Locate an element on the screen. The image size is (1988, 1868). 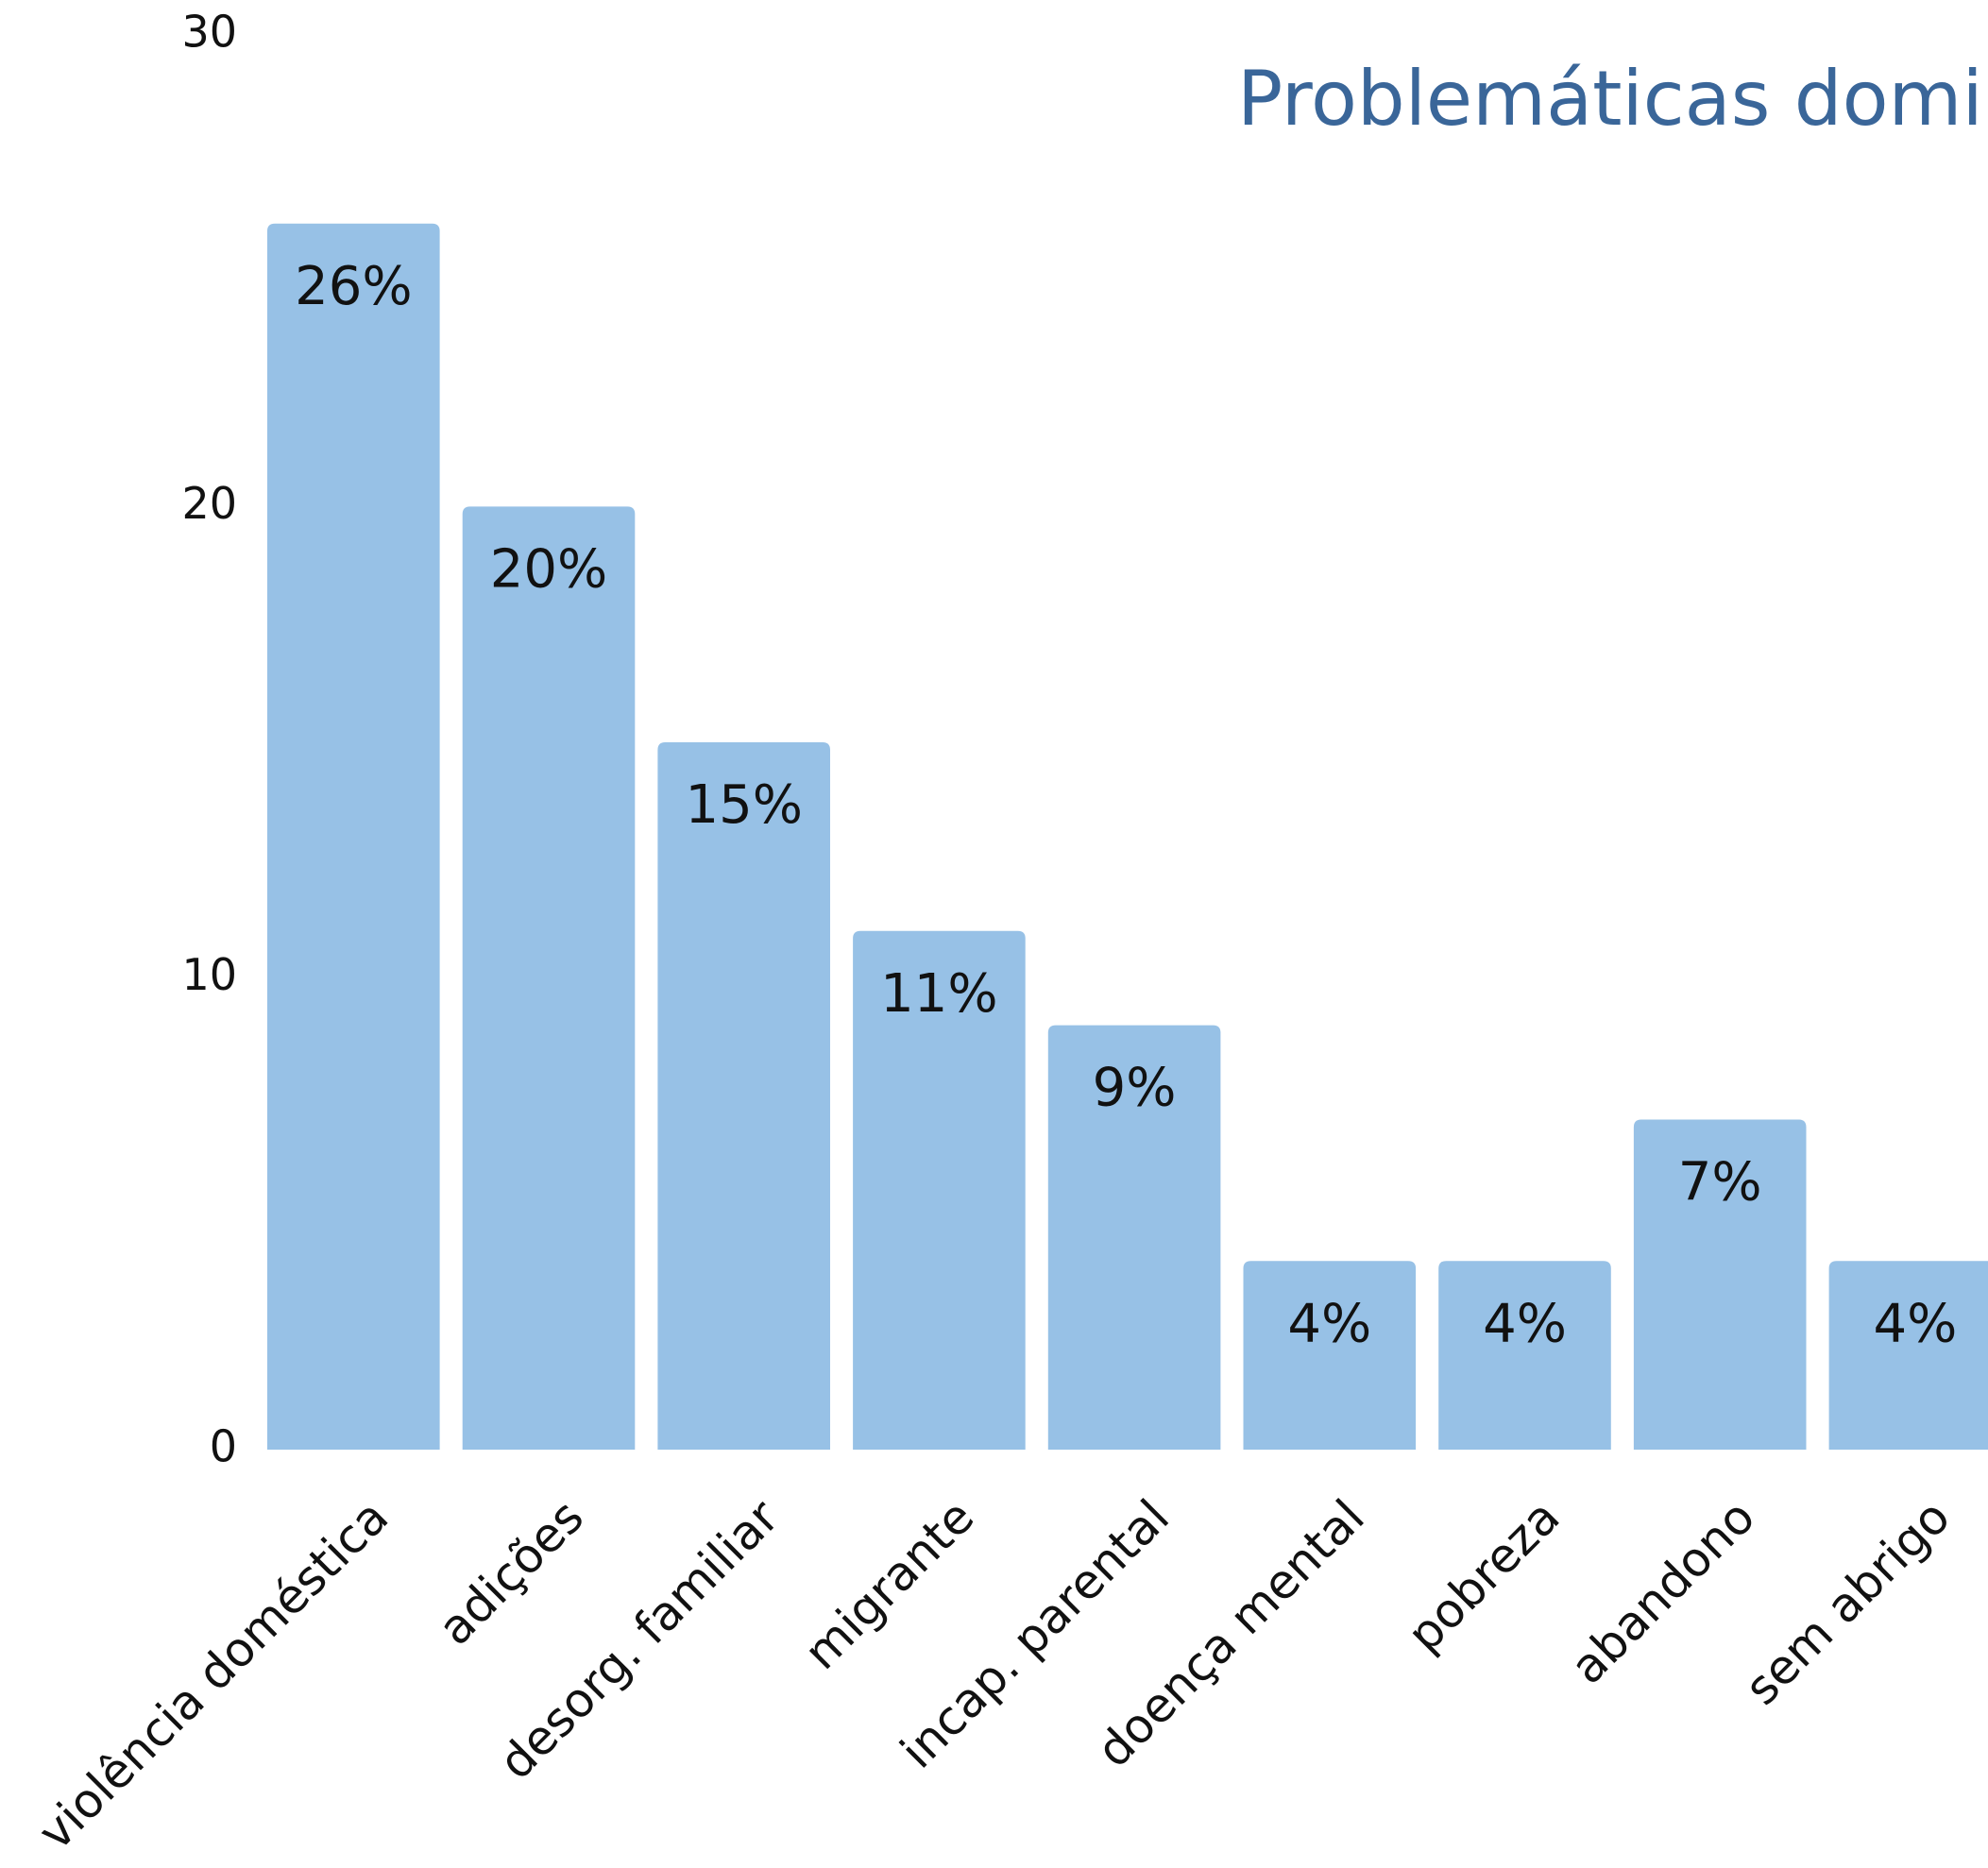
y-tick-label: 30 is located at coordinates (209, 32).